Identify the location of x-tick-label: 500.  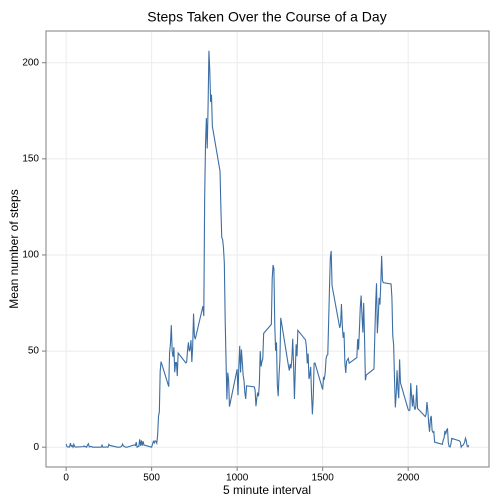
(151, 478).